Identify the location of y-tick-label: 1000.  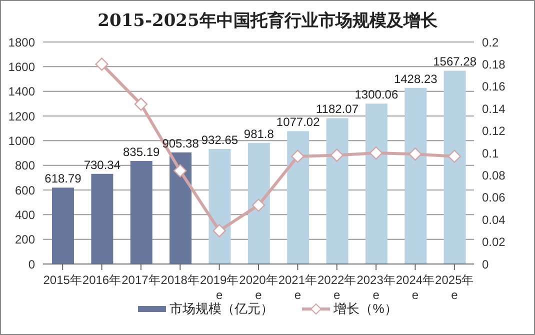
(22, 141).